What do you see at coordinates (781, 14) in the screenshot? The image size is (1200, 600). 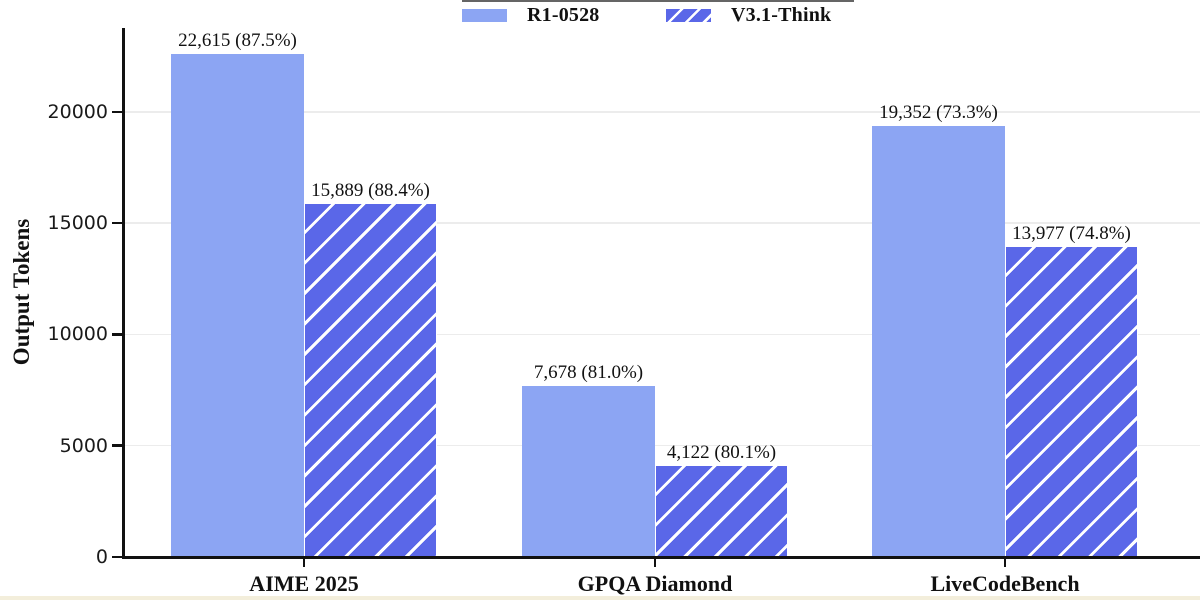 I see `legend-label: V3.1-Think` at bounding box center [781, 14].